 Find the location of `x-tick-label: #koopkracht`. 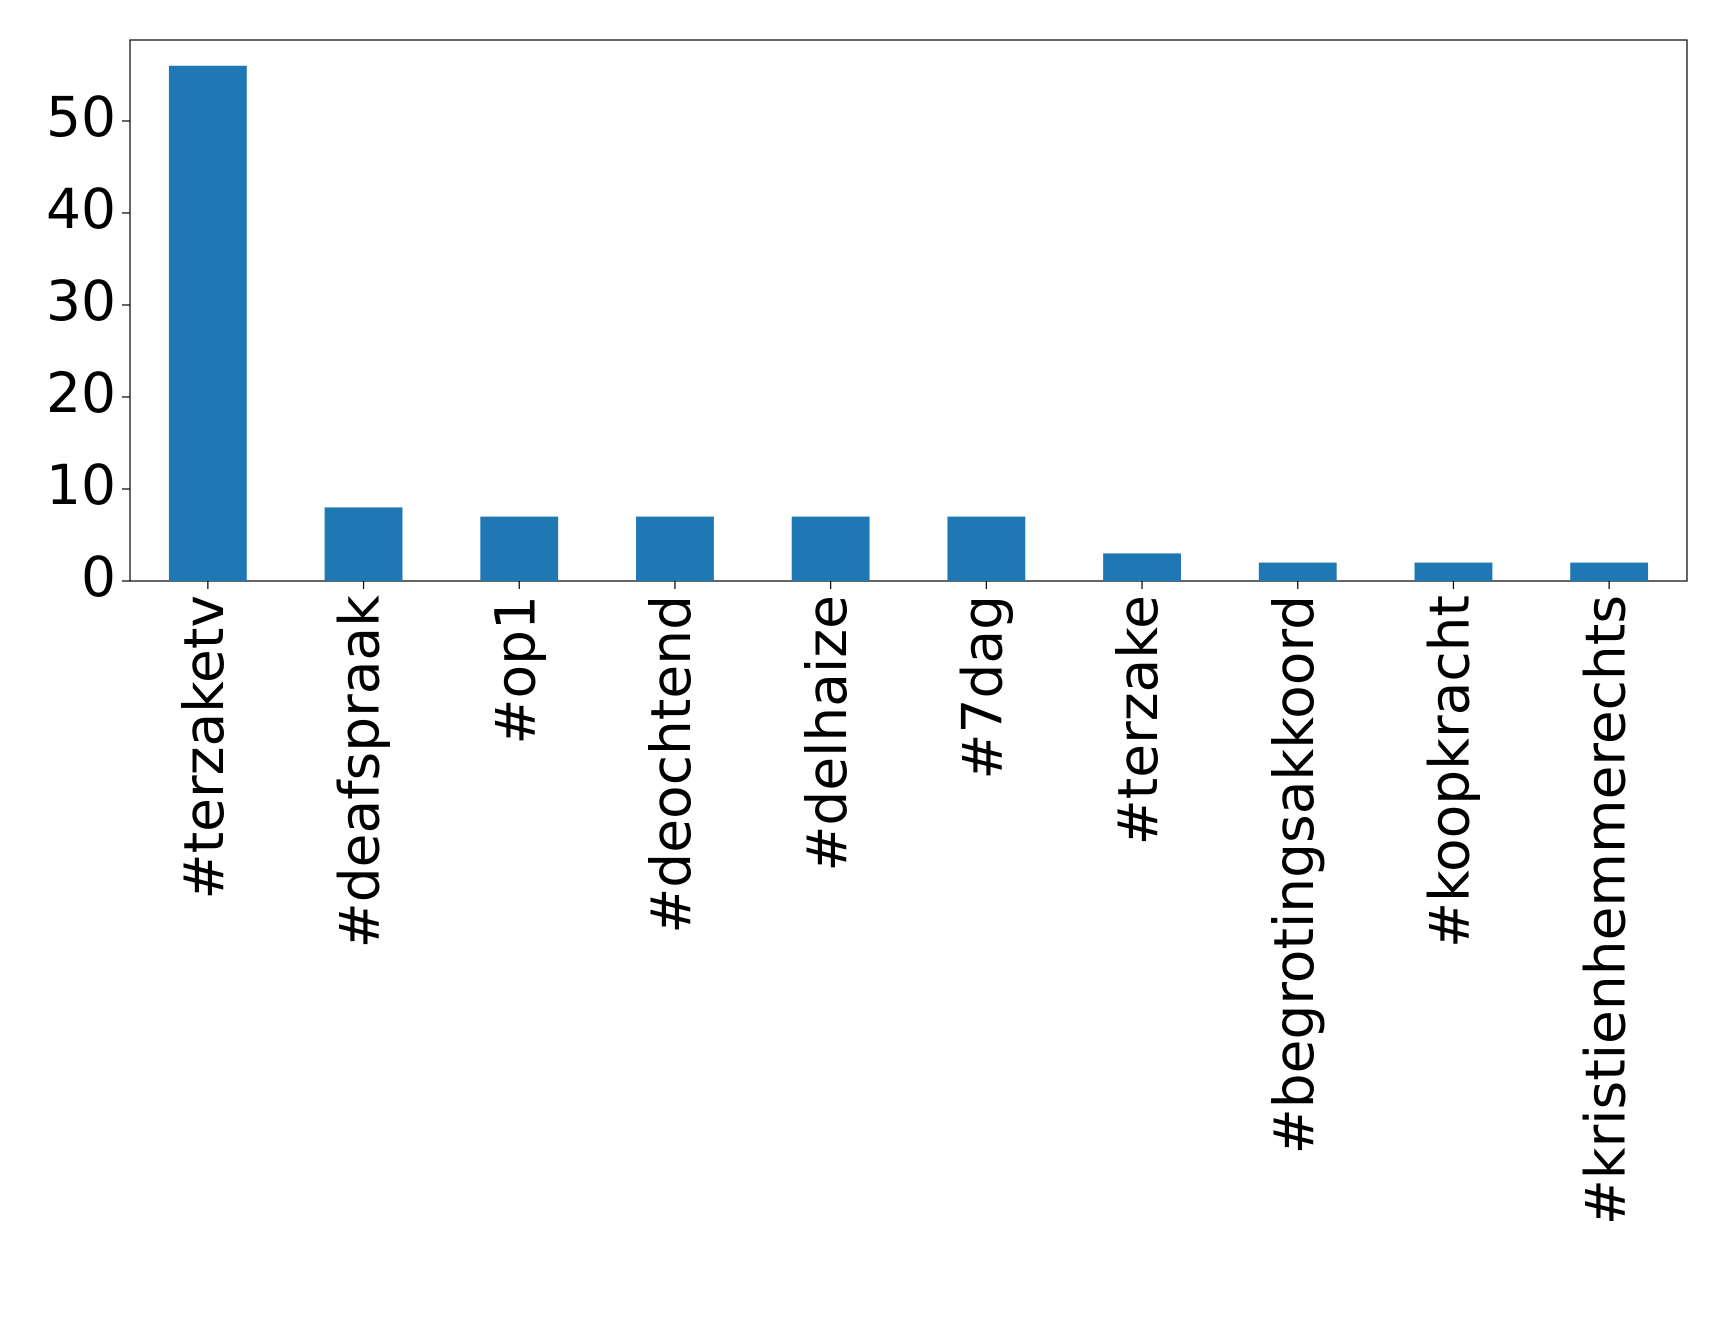

x-tick-label: #koopkracht is located at coordinates (1450, 771).